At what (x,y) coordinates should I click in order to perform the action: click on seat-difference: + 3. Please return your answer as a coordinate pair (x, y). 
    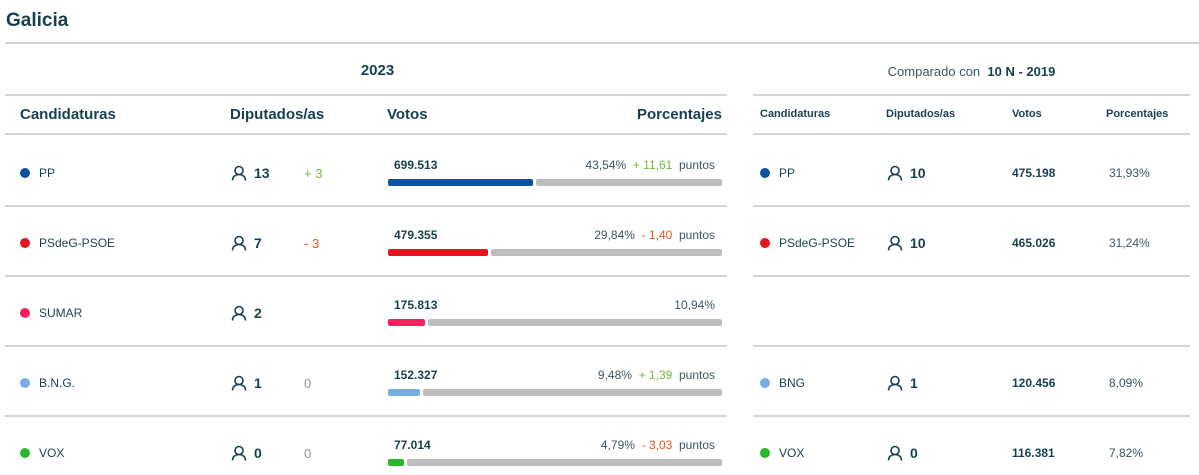
    Looking at the image, I should click on (313, 173).